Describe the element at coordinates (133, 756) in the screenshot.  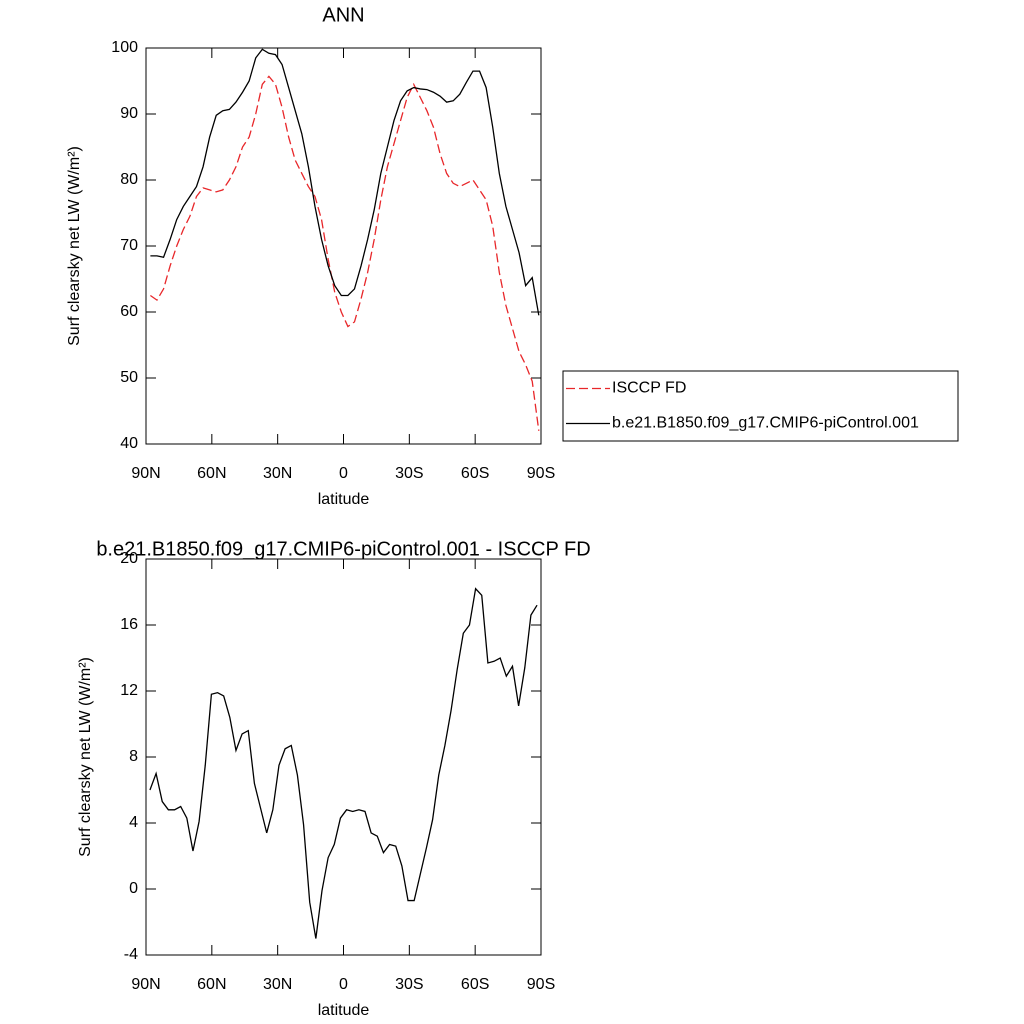
I see `y-tick-label: 8` at that location.